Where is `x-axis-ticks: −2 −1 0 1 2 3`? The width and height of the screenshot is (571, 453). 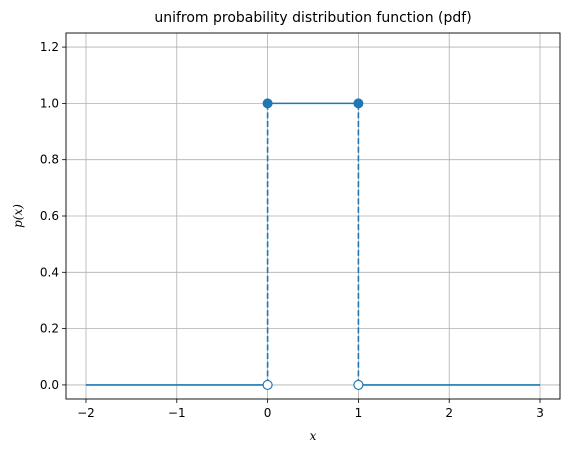 x-axis-ticks: −2 −1 0 1 2 3 is located at coordinates (310, 409).